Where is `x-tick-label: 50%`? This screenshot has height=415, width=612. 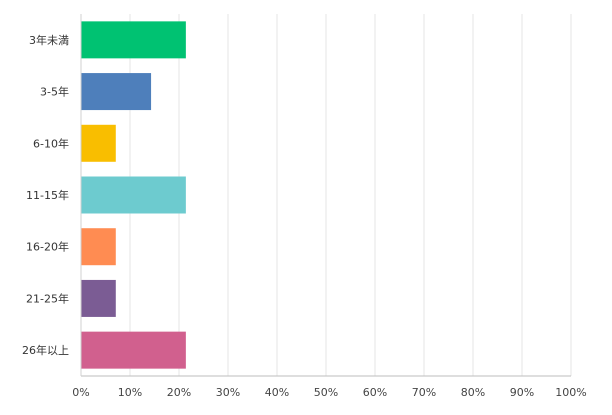 x-tick-label: 50% is located at coordinates (326, 392).